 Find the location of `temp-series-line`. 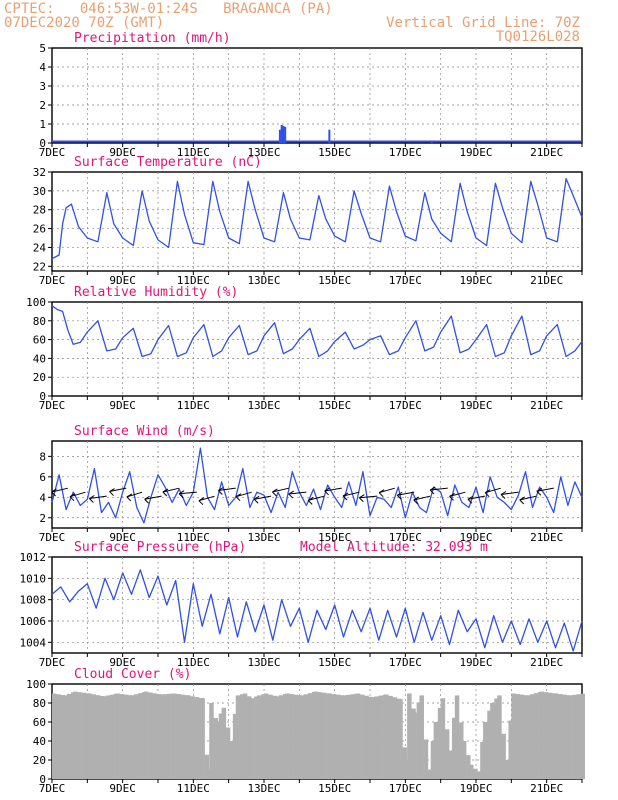

temp-series-line is located at coordinates (317, 218).